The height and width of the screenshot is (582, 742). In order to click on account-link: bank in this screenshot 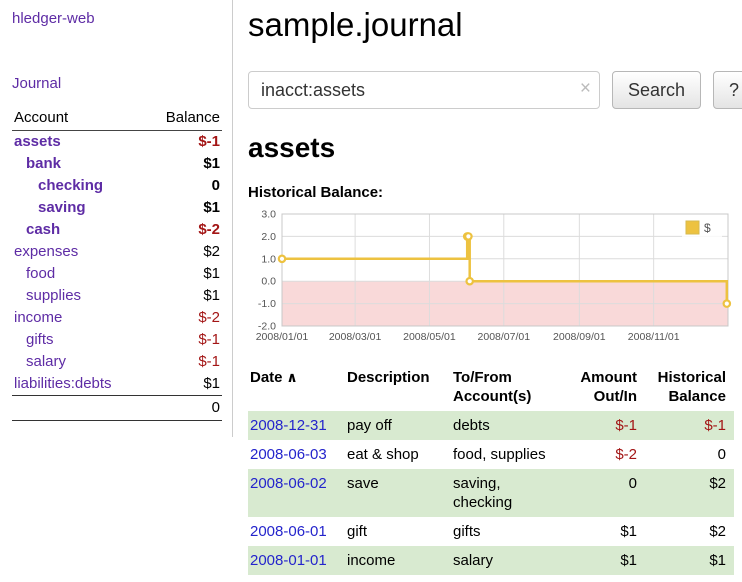, I will do `click(44, 163)`.